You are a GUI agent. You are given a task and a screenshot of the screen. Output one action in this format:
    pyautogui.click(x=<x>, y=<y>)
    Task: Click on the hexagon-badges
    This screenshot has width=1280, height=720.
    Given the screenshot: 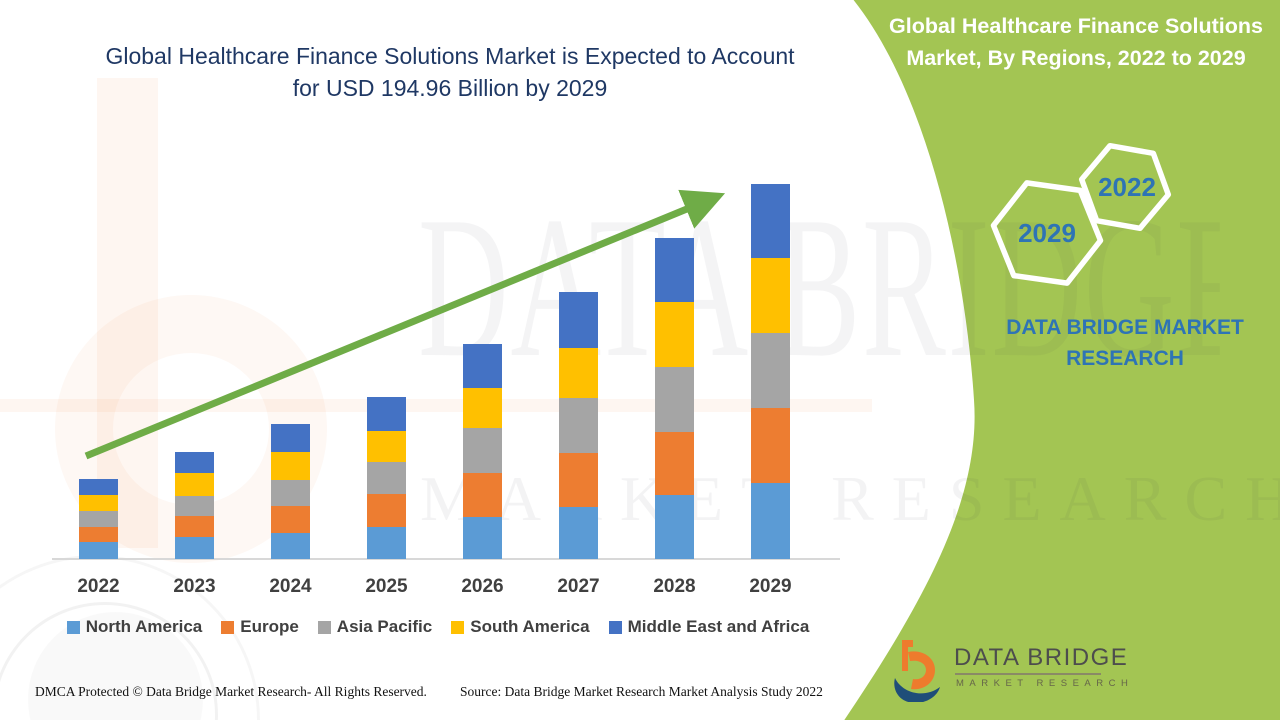 What is the action you would take?
    pyautogui.click(x=1081, y=214)
    